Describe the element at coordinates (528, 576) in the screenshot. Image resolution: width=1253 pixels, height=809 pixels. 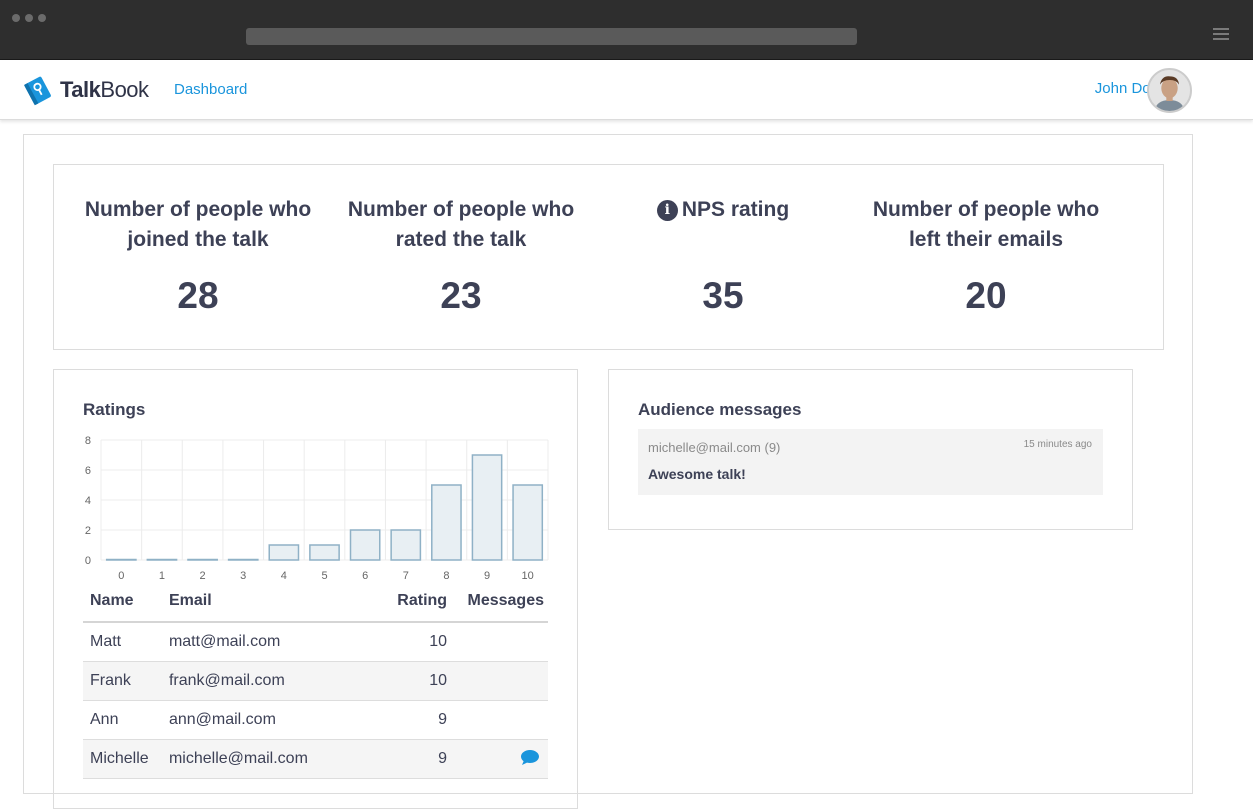
I see `x-tick-label: 10` at that location.